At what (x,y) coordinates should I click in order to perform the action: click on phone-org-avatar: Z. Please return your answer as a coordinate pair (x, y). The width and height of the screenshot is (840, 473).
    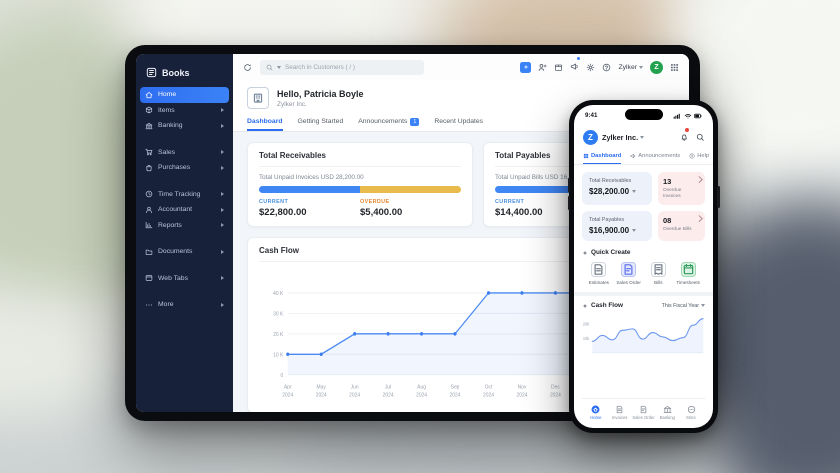
    Looking at the image, I should click on (590, 137).